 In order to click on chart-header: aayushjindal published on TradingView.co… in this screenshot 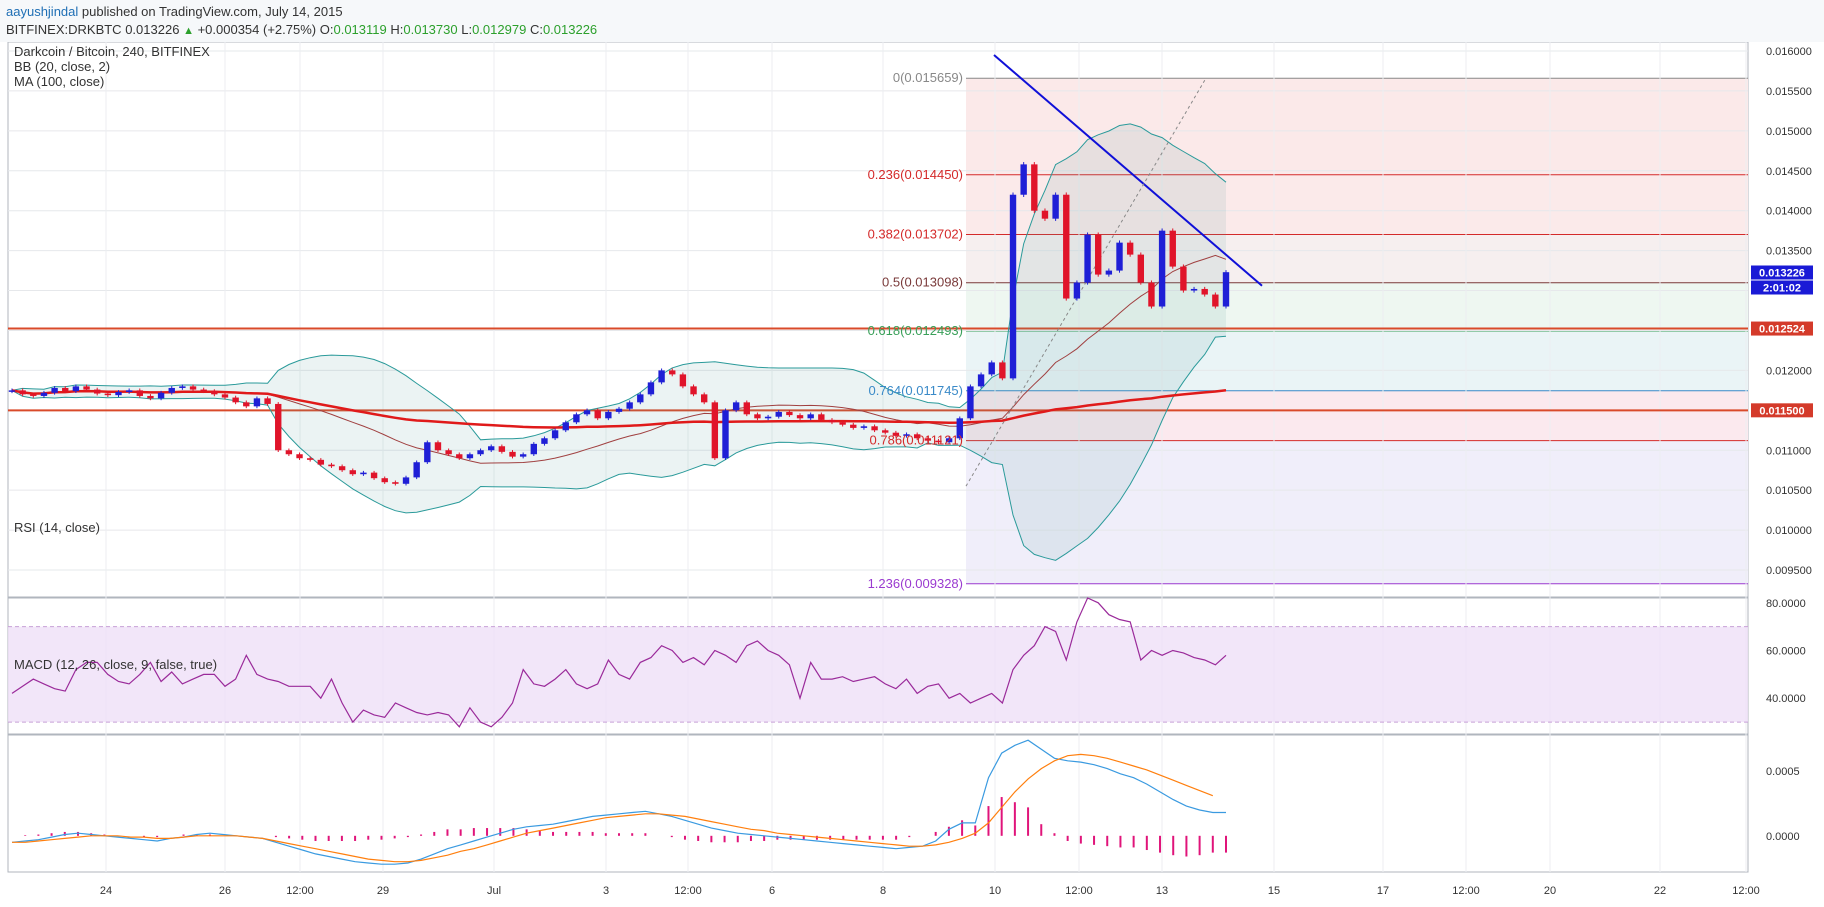, I will do `click(912, 21)`.